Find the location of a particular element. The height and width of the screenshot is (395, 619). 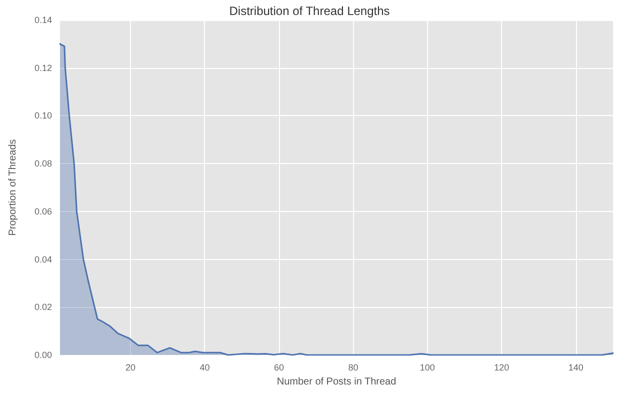

chart-title: Distribution of Thread Lengths is located at coordinates (309, 11).